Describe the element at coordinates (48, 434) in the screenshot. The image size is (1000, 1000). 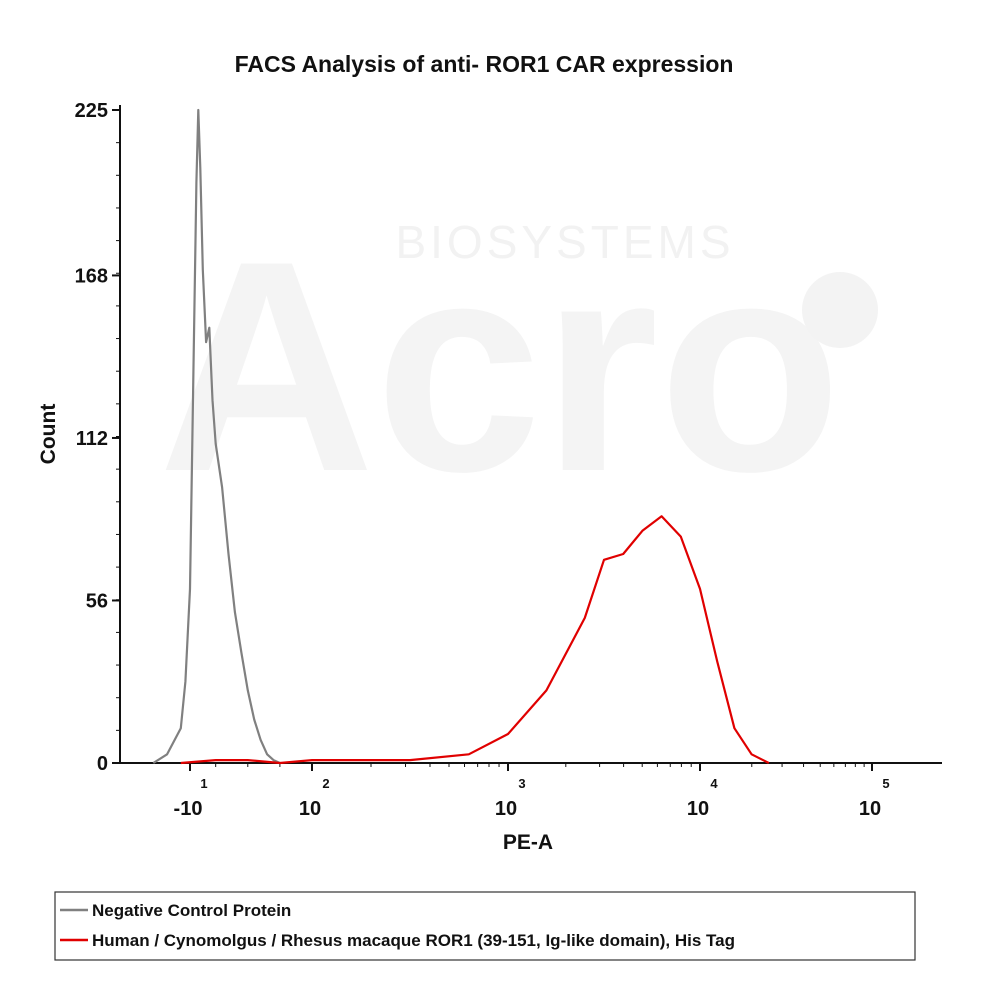
I see `y-axis-label: Count` at that location.